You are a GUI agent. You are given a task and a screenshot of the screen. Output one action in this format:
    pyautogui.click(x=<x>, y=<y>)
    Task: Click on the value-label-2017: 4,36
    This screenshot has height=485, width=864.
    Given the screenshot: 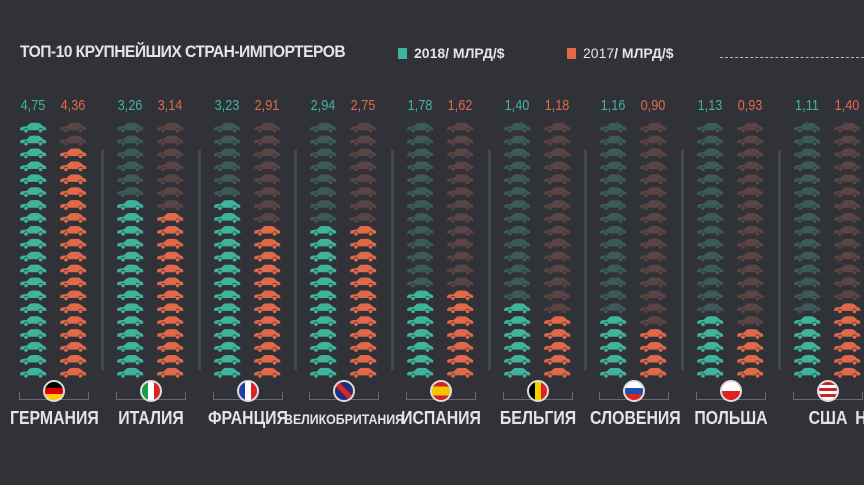 What is the action you would take?
    pyautogui.click(x=73, y=105)
    